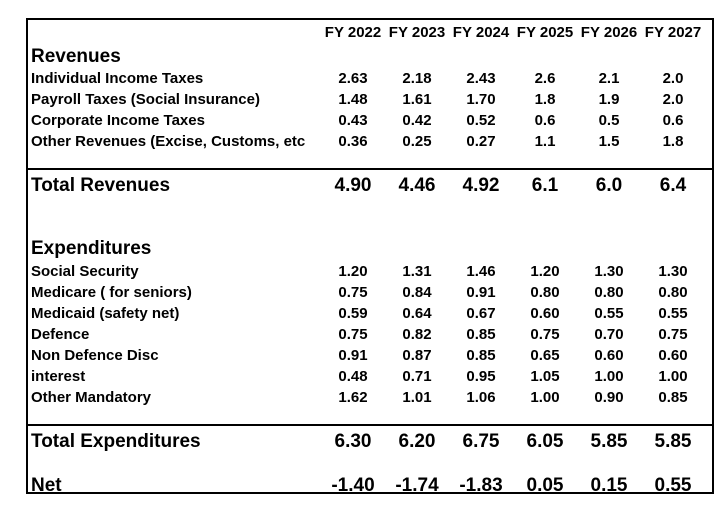  I want to click on value-cell: 6.4, so click(673, 185).